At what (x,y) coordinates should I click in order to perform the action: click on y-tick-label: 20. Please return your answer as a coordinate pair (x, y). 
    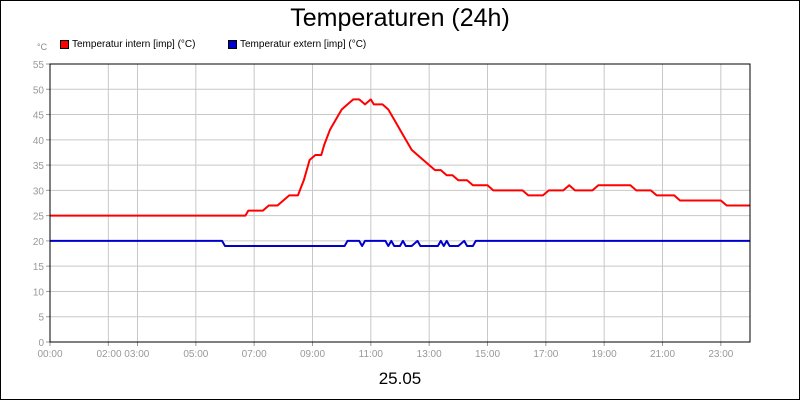
    Looking at the image, I should click on (39, 242).